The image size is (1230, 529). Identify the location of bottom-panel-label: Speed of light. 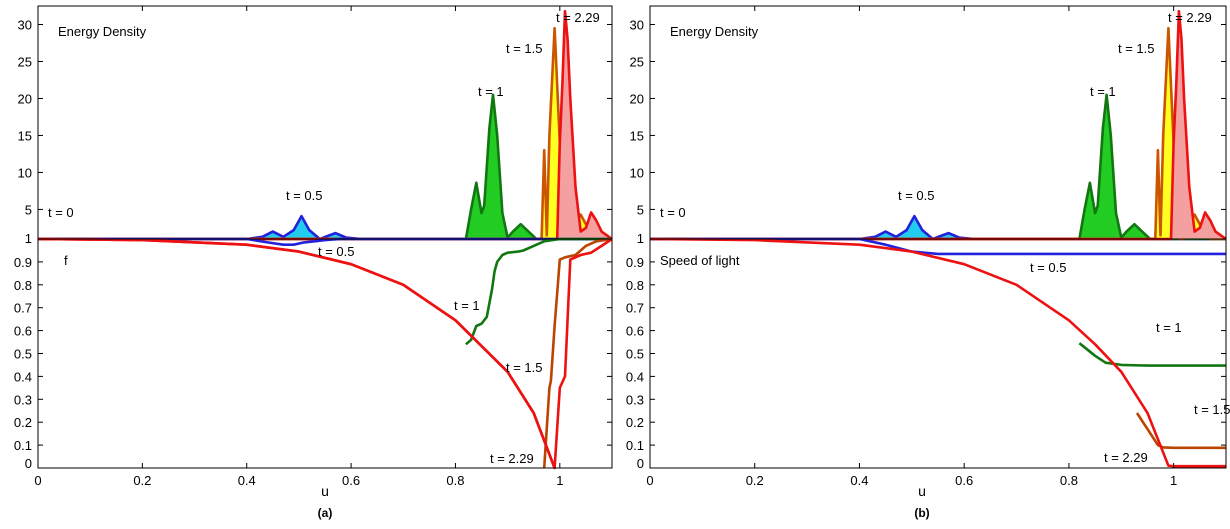
(700, 260).